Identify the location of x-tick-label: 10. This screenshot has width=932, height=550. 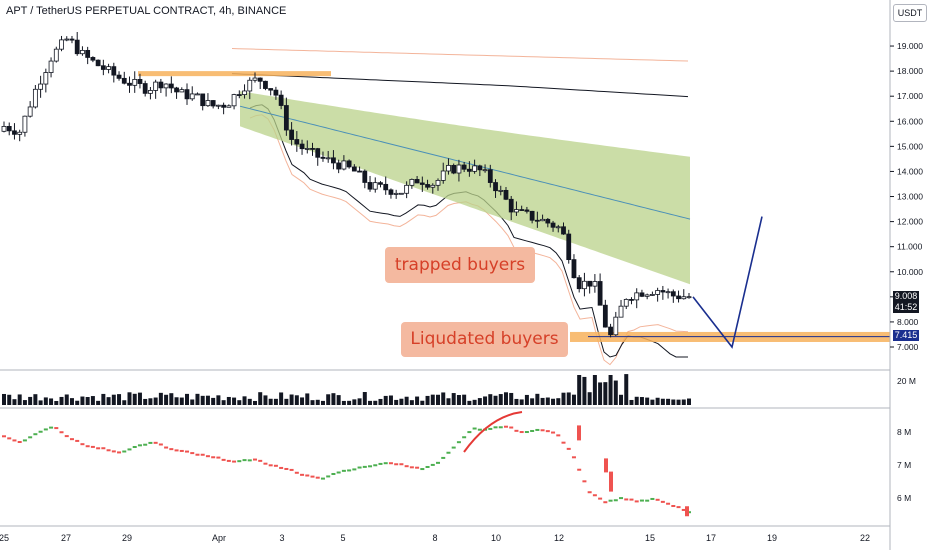
(496, 538).